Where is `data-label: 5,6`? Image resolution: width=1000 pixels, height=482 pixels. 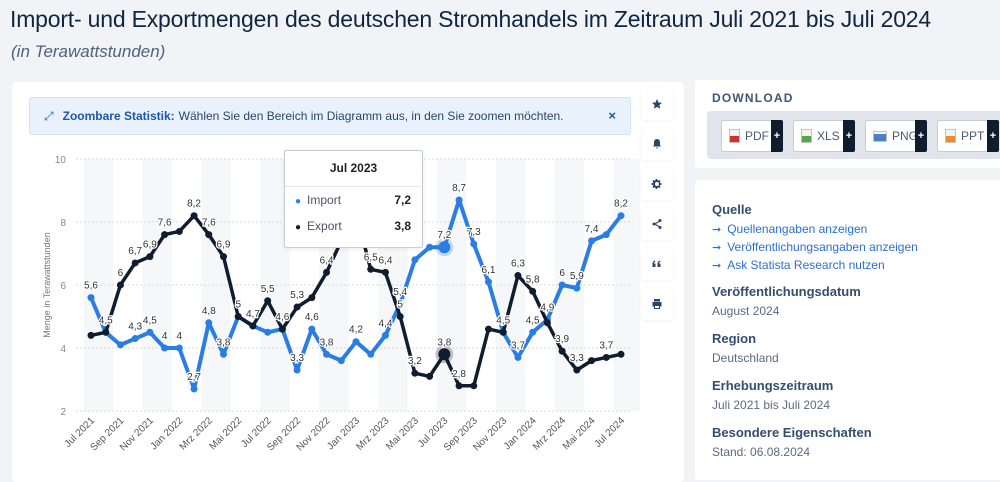
data-label: 5,6 is located at coordinates (91, 286).